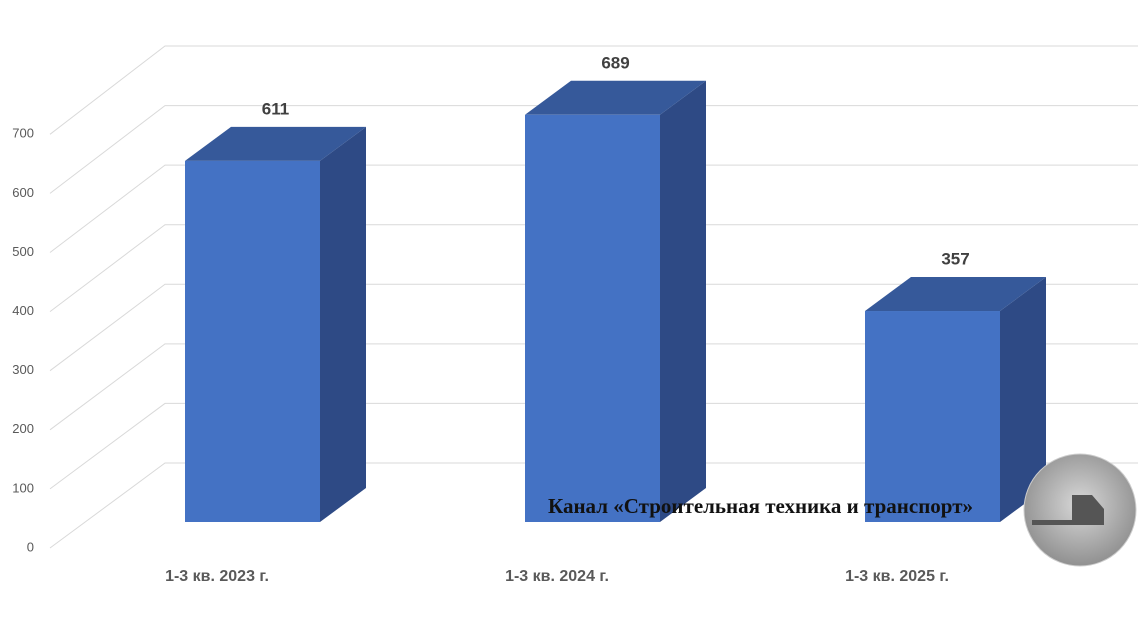  I want to click on logo-truck, so click(1068, 510).